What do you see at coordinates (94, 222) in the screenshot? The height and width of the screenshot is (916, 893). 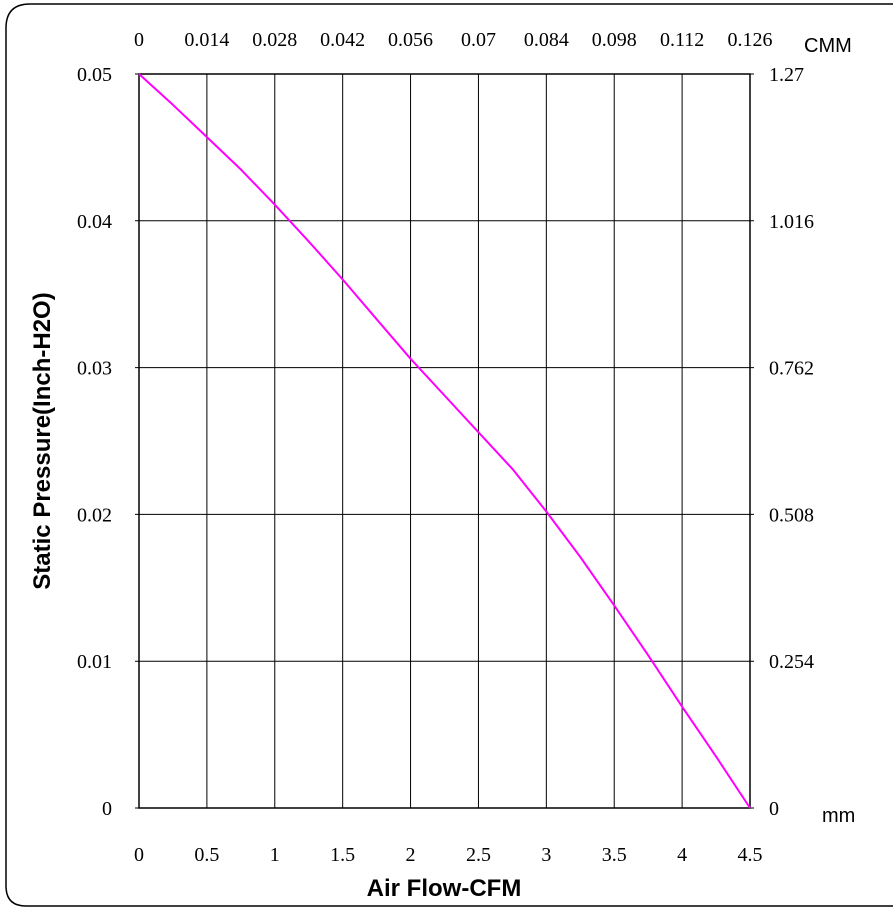 I see `y-tick-label: 0.04` at bounding box center [94, 222].